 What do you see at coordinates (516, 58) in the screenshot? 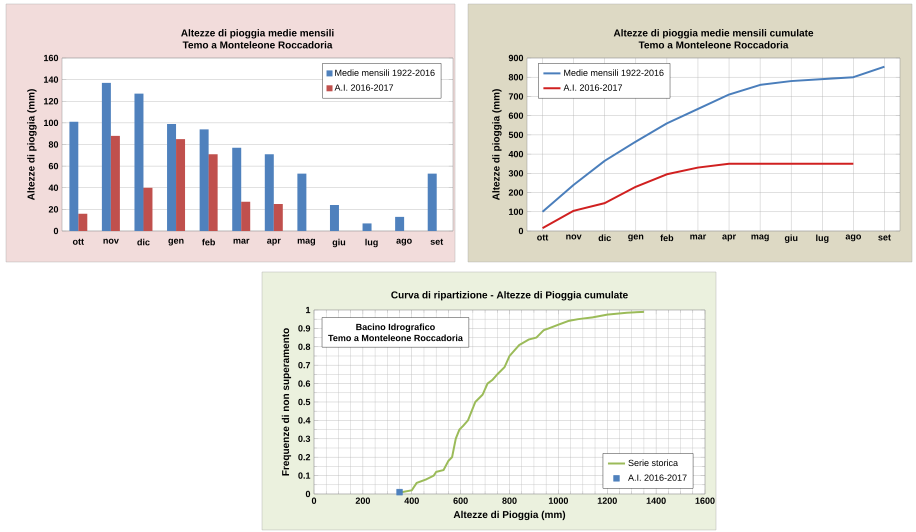
I see `y-tick-label: 900` at bounding box center [516, 58].